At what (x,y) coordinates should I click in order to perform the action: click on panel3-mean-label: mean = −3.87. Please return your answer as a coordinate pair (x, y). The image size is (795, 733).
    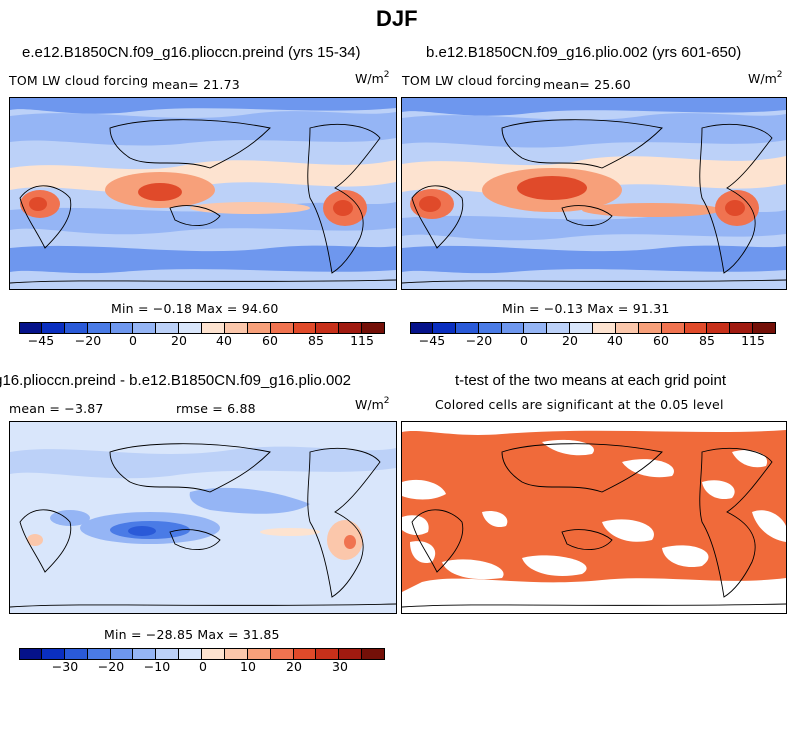
    Looking at the image, I should click on (56, 408).